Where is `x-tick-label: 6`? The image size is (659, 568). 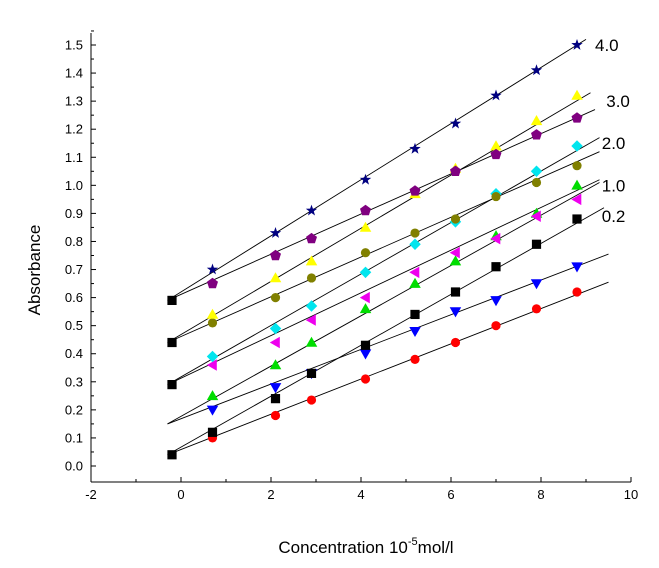 x-tick-label: 6 is located at coordinates (450, 494).